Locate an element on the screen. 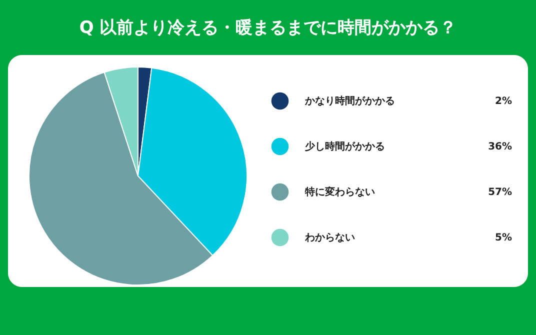 Image resolution: width=536 pixels, height=335 pixels. legend-label: かなり時間がかかる is located at coordinates (349, 101).